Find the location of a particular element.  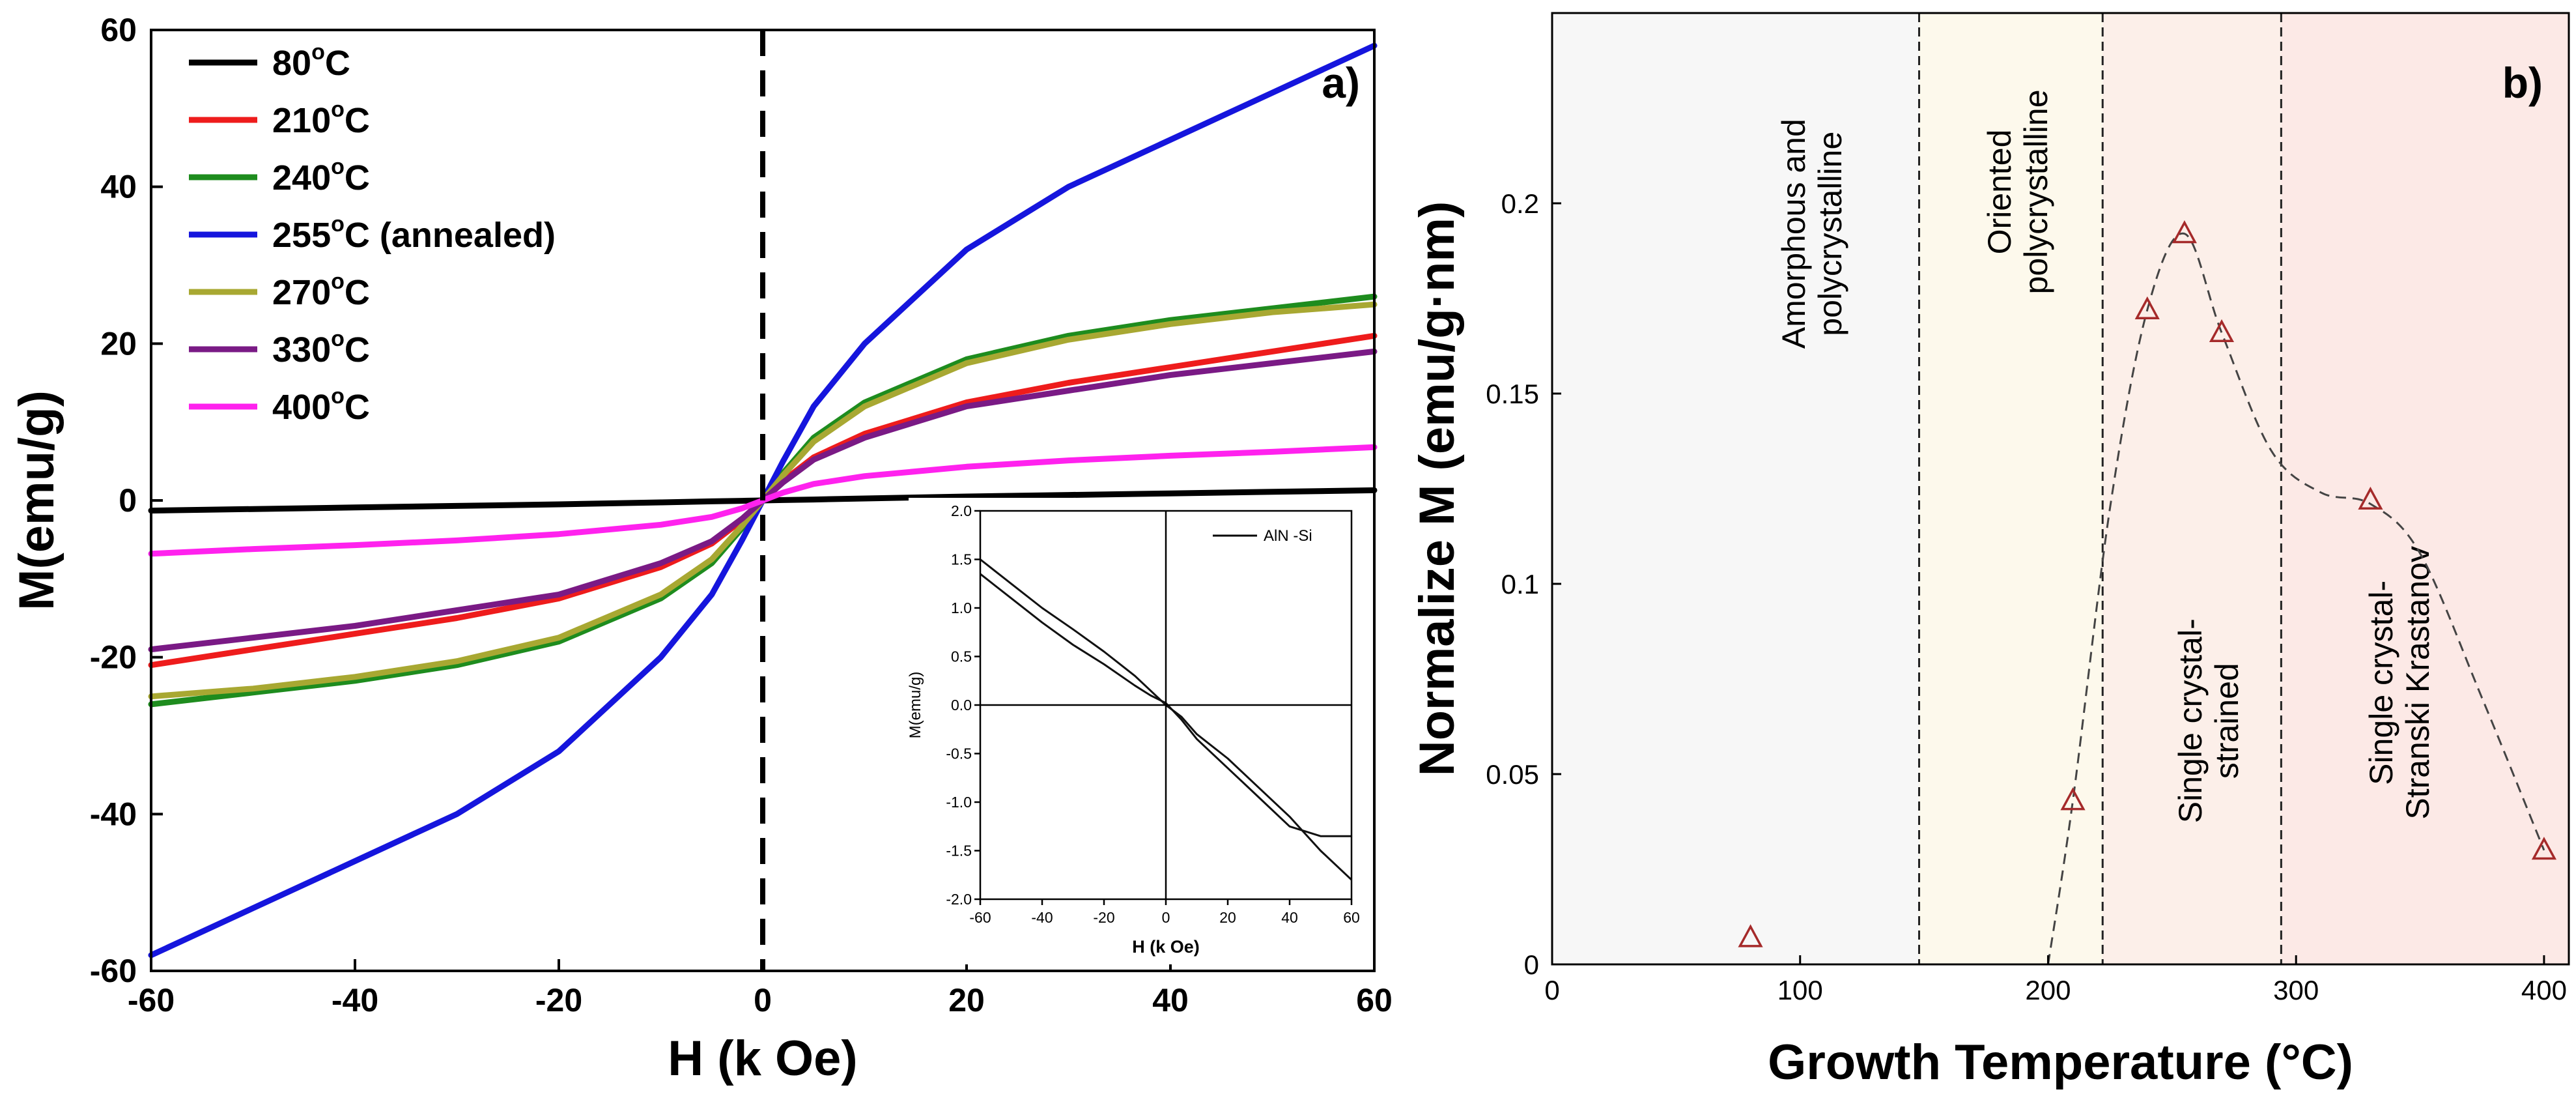

inset-x-tick-label: 0 is located at coordinates (1166, 917).